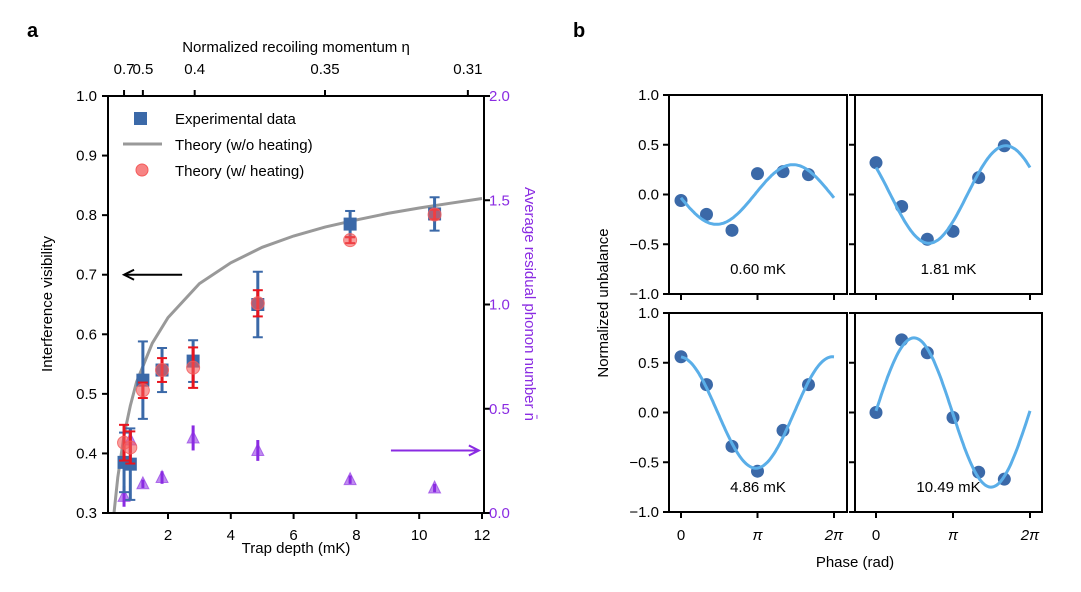  Describe the element at coordinates (419, 535) in the screenshot. I see `x-tick-label: 10` at that location.